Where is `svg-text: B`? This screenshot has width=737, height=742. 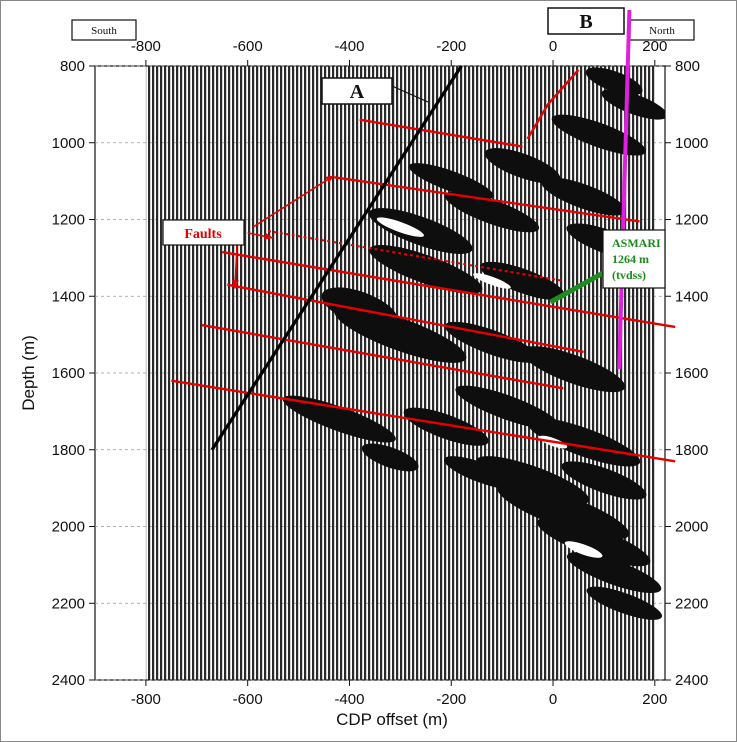 svg-text: B is located at coordinates (585, 22).